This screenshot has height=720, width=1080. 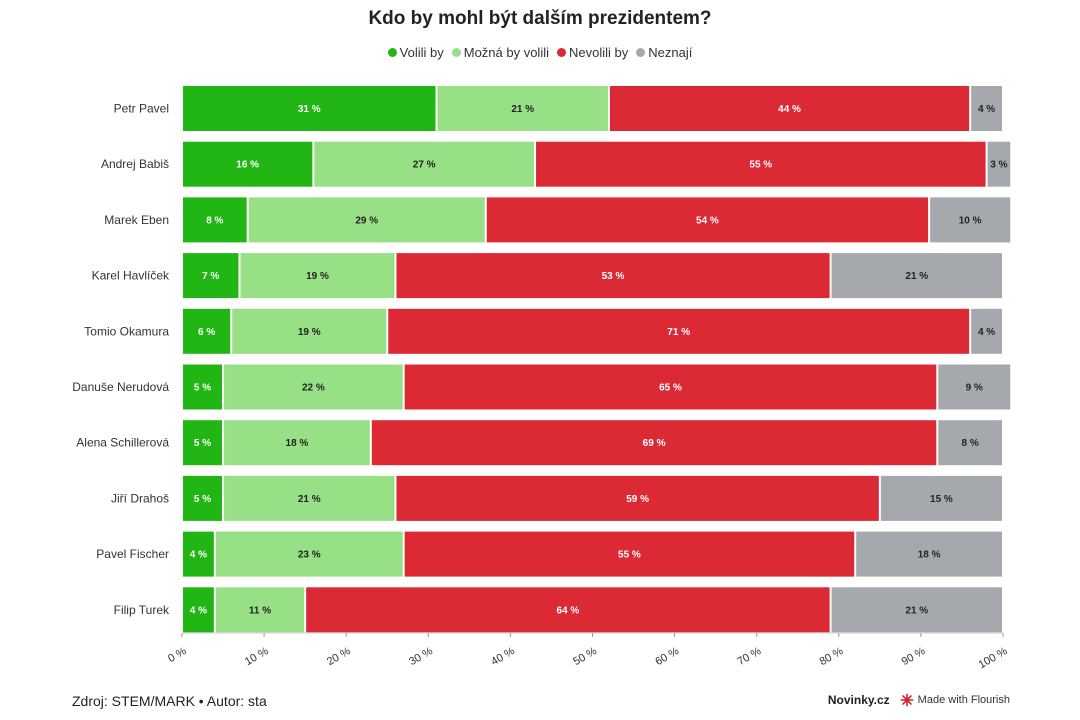 I want to click on legend-item: Neznají, so click(x=664, y=52).